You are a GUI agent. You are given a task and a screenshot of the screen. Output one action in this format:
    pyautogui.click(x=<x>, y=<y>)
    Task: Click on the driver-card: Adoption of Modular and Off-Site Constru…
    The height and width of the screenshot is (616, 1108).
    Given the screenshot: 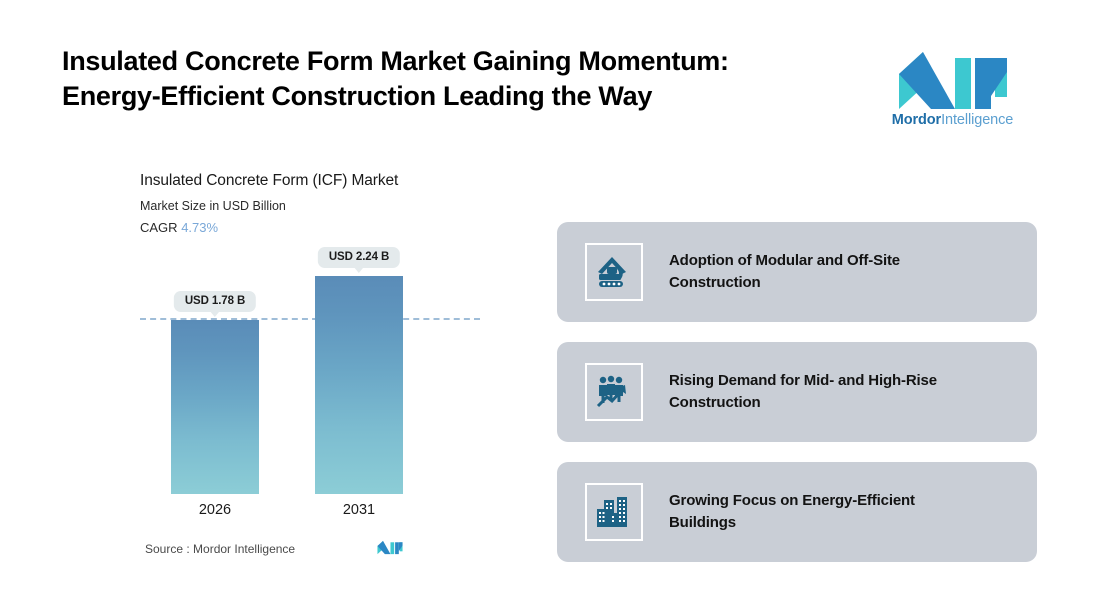 What is the action you would take?
    pyautogui.click(x=797, y=272)
    